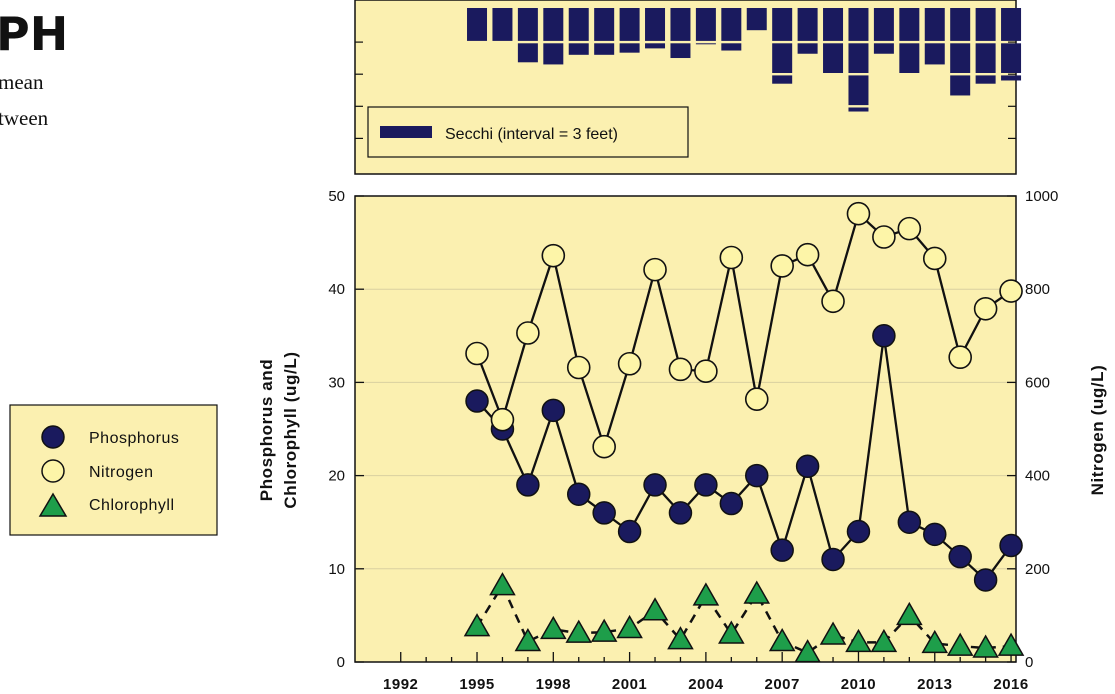 The height and width of the screenshot is (694, 1115). What do you see at coordinates (655, 269) in the screenshot?
I see `nitrogen-point-2002` at bounding box center [655, 269].